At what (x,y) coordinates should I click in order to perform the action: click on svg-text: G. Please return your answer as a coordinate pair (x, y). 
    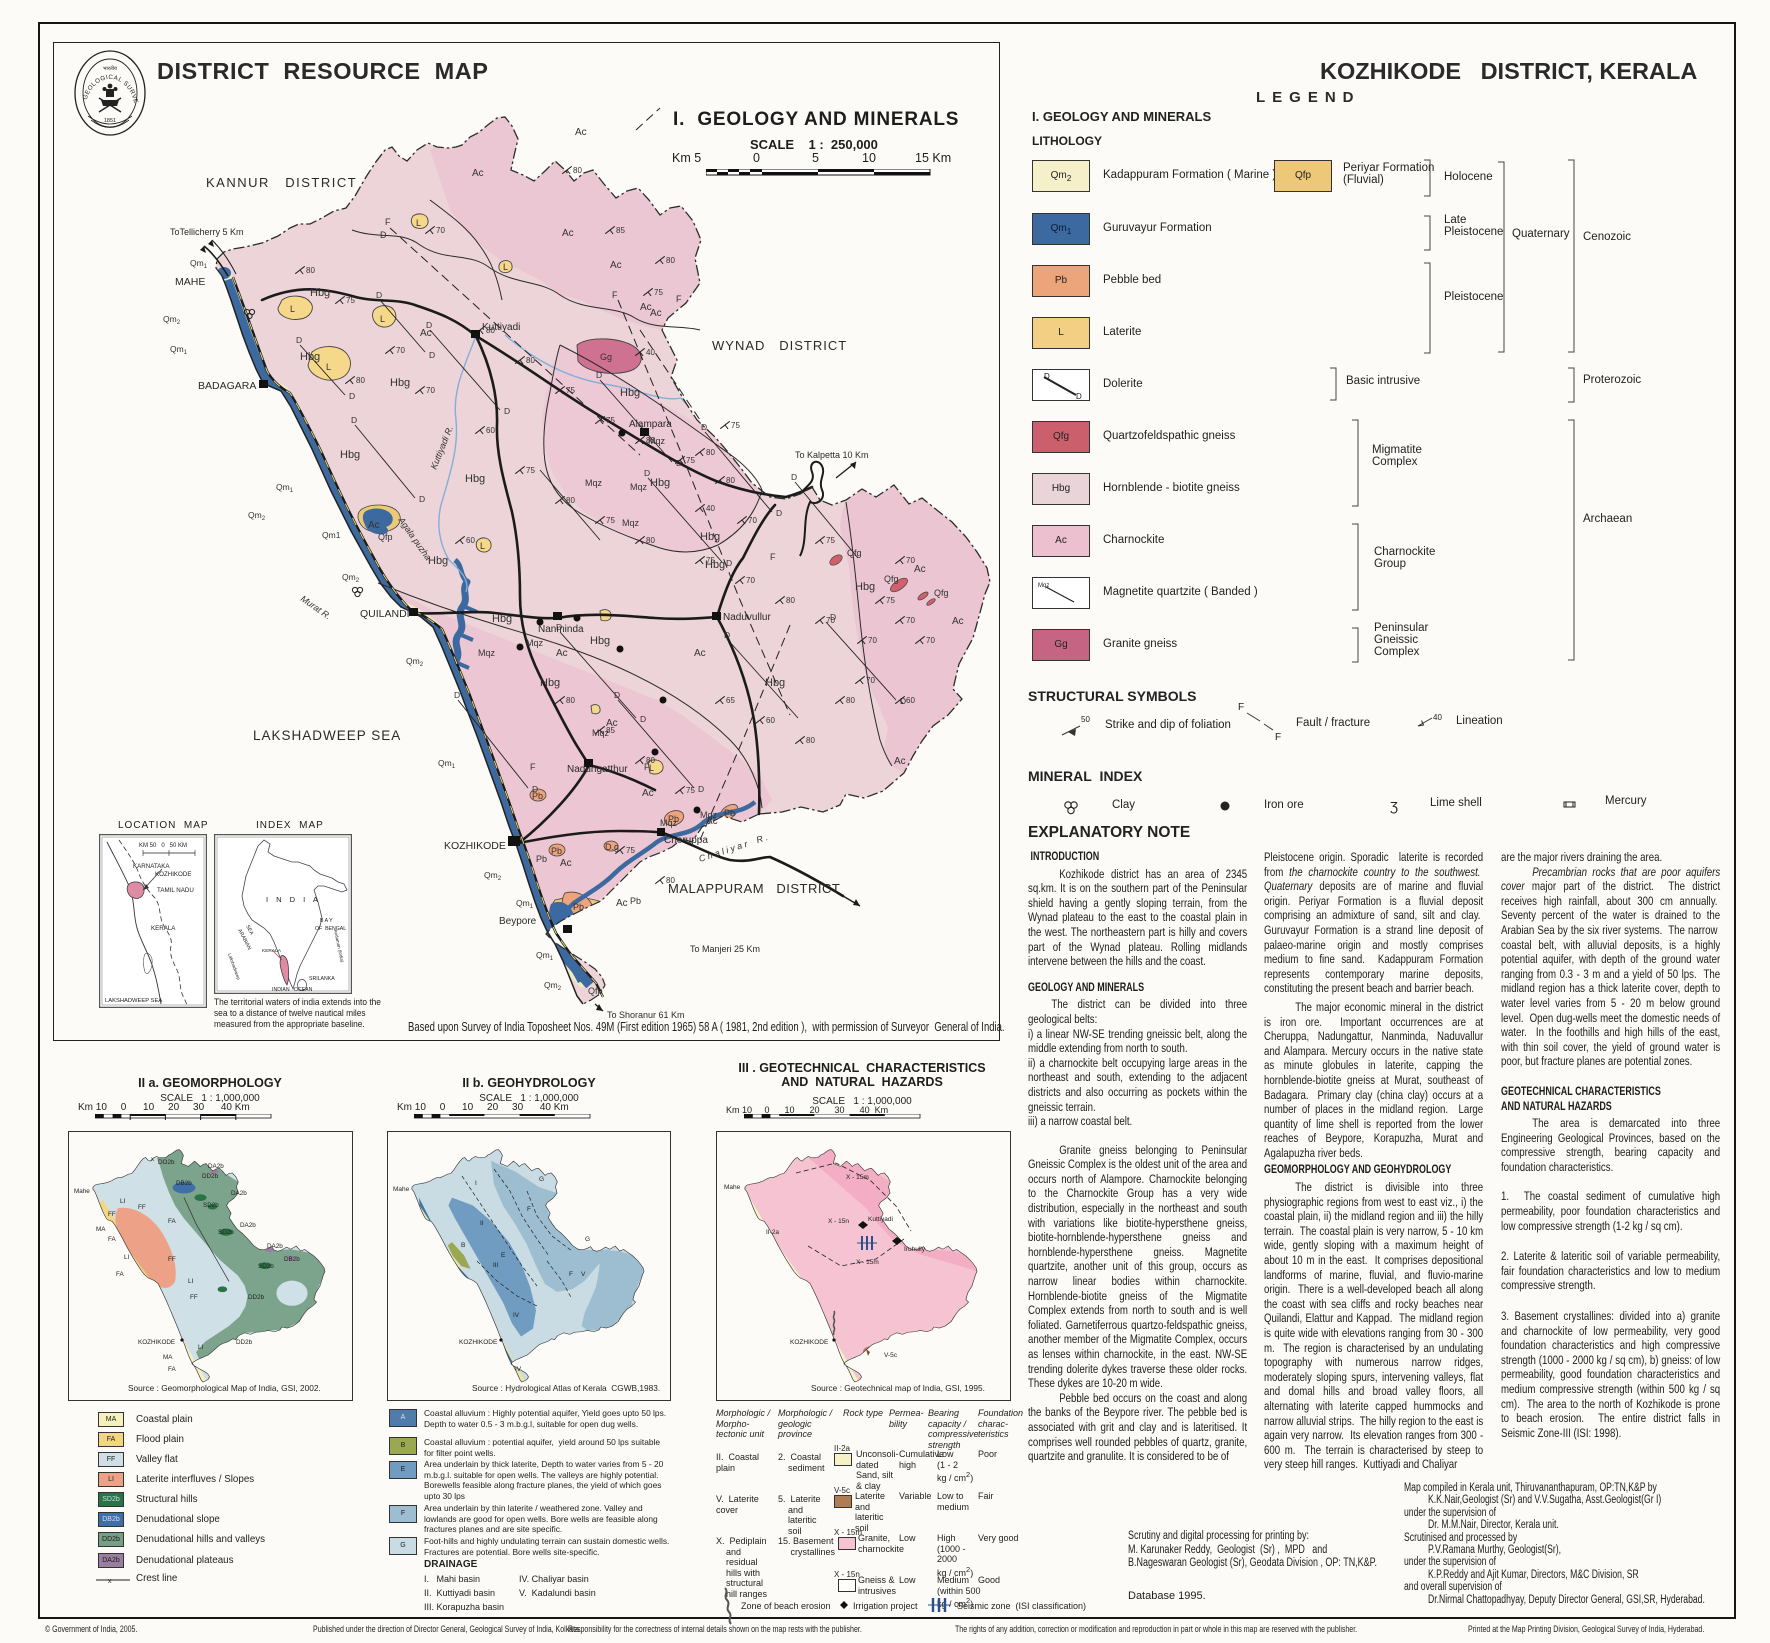
    Looking at the image, I should click on (587, 1239).